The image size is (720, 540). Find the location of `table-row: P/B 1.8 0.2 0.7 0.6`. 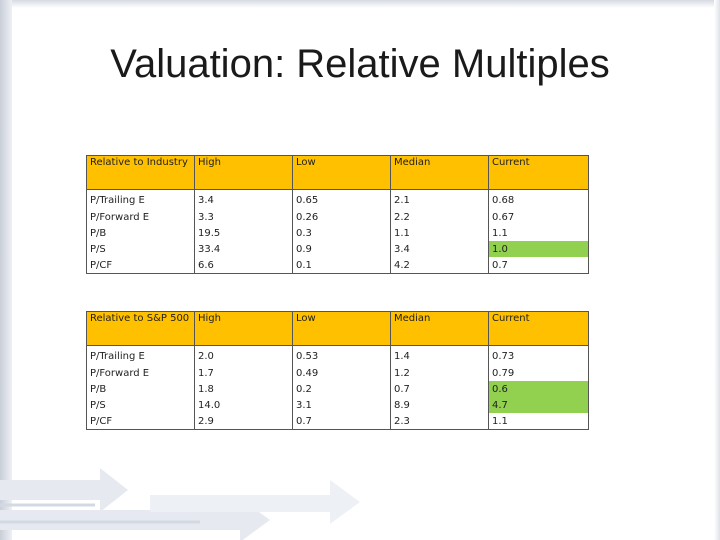

table-row: P/B 1.8 0.2 0.7 0.6 is located at coordinates (337, 389).